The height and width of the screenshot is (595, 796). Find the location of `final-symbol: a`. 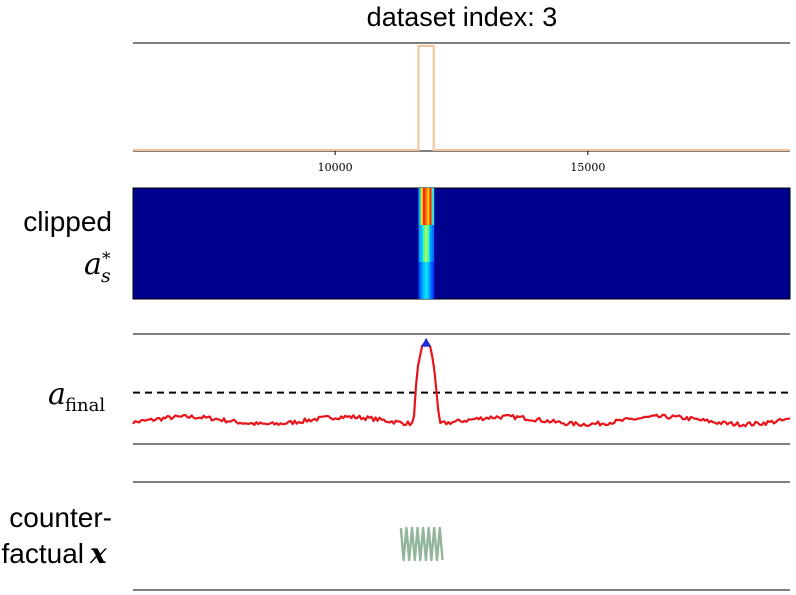

final-symbol: a is located at coordinates (57, 394).